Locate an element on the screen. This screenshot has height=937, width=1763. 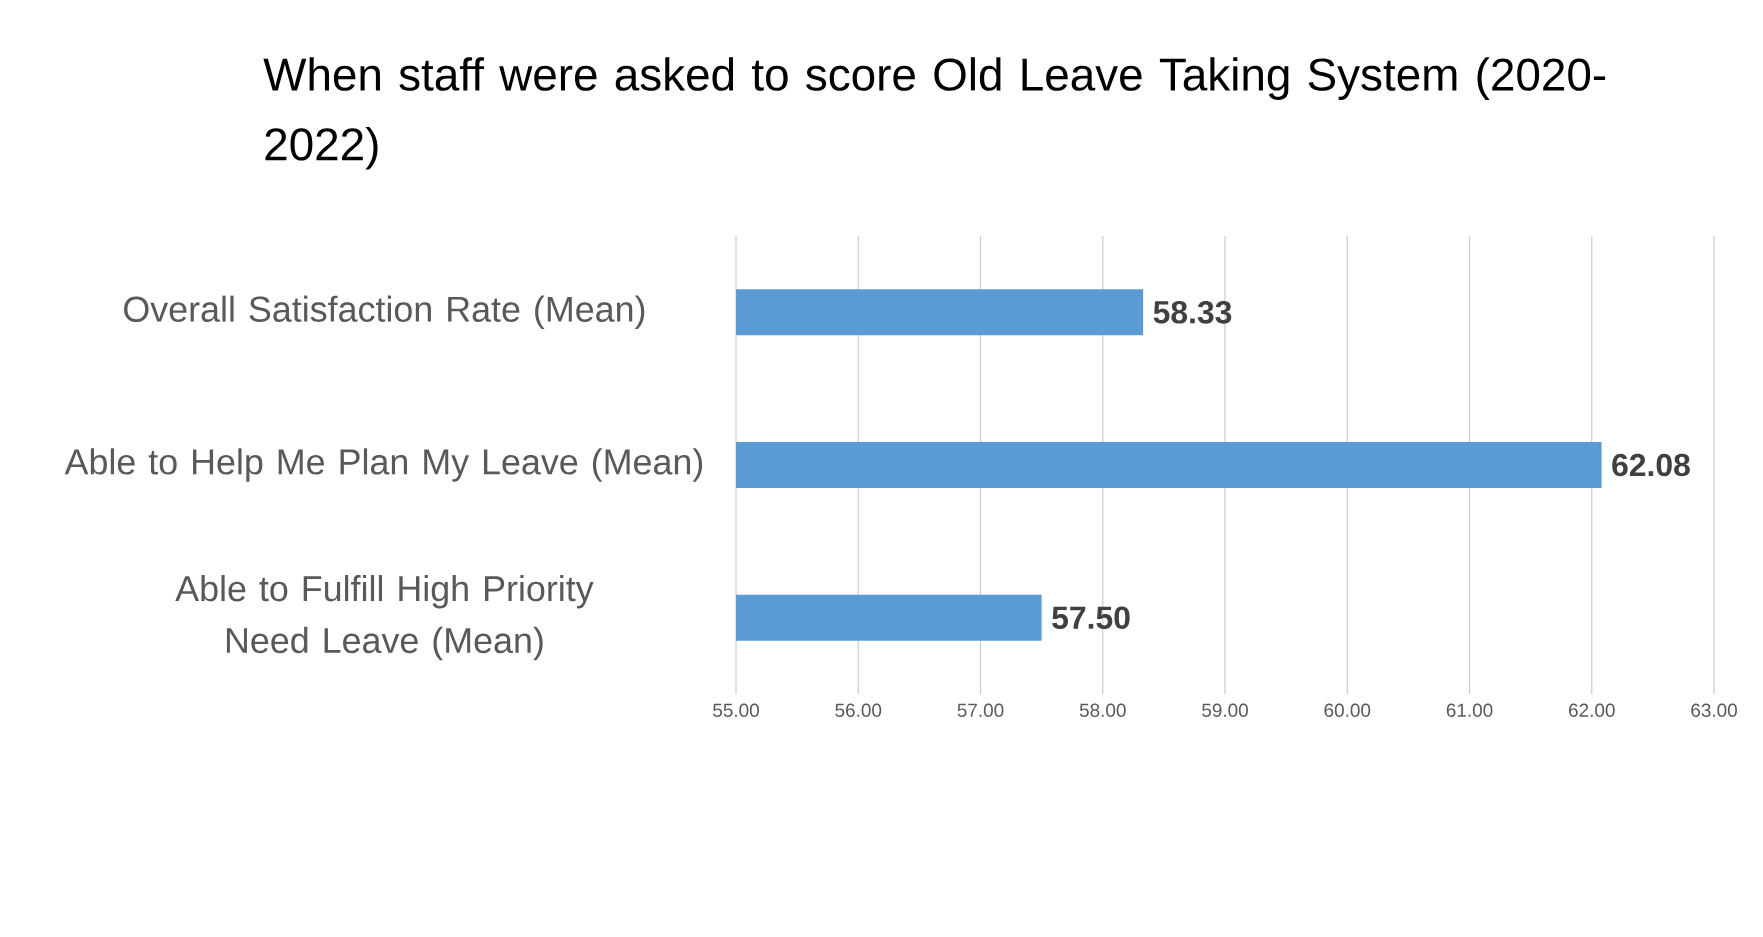
x-tick-label: 58.00 is located at coordinates (1102, 710).